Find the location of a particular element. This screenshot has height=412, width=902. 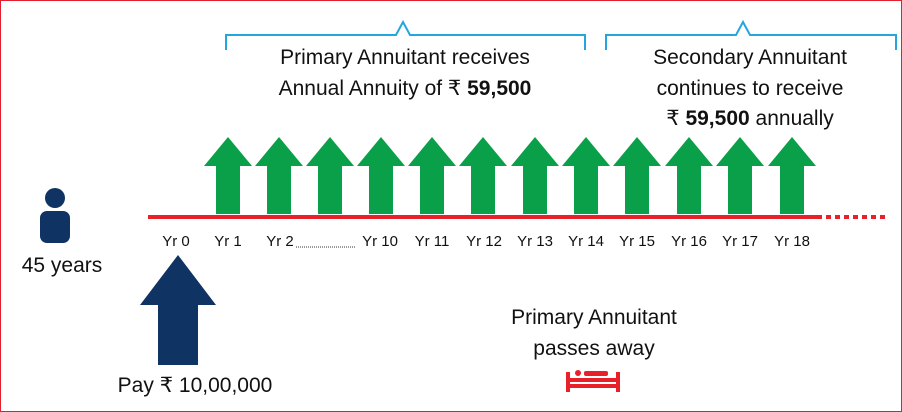

year-label: Yr 18 is located at coordinates (792, 241).